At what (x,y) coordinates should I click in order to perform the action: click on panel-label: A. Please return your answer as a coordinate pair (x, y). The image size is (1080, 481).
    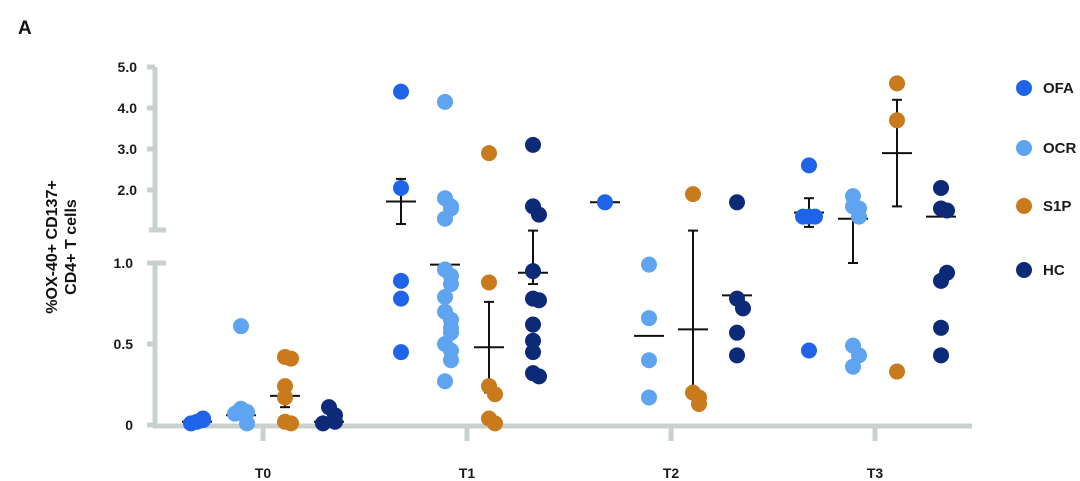
    Looking at the image, I should click on (25, 28).